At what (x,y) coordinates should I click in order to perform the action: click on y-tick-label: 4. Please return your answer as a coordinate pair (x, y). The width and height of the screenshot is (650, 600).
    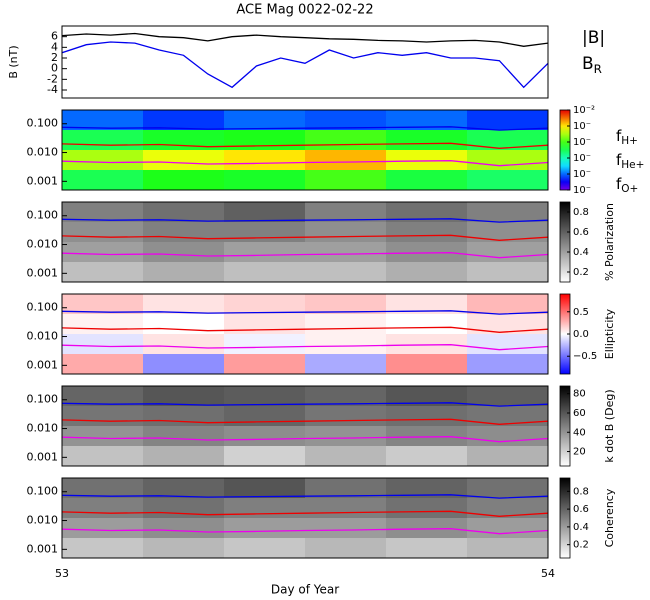
    Looking at the image, I should click on (54, 46).